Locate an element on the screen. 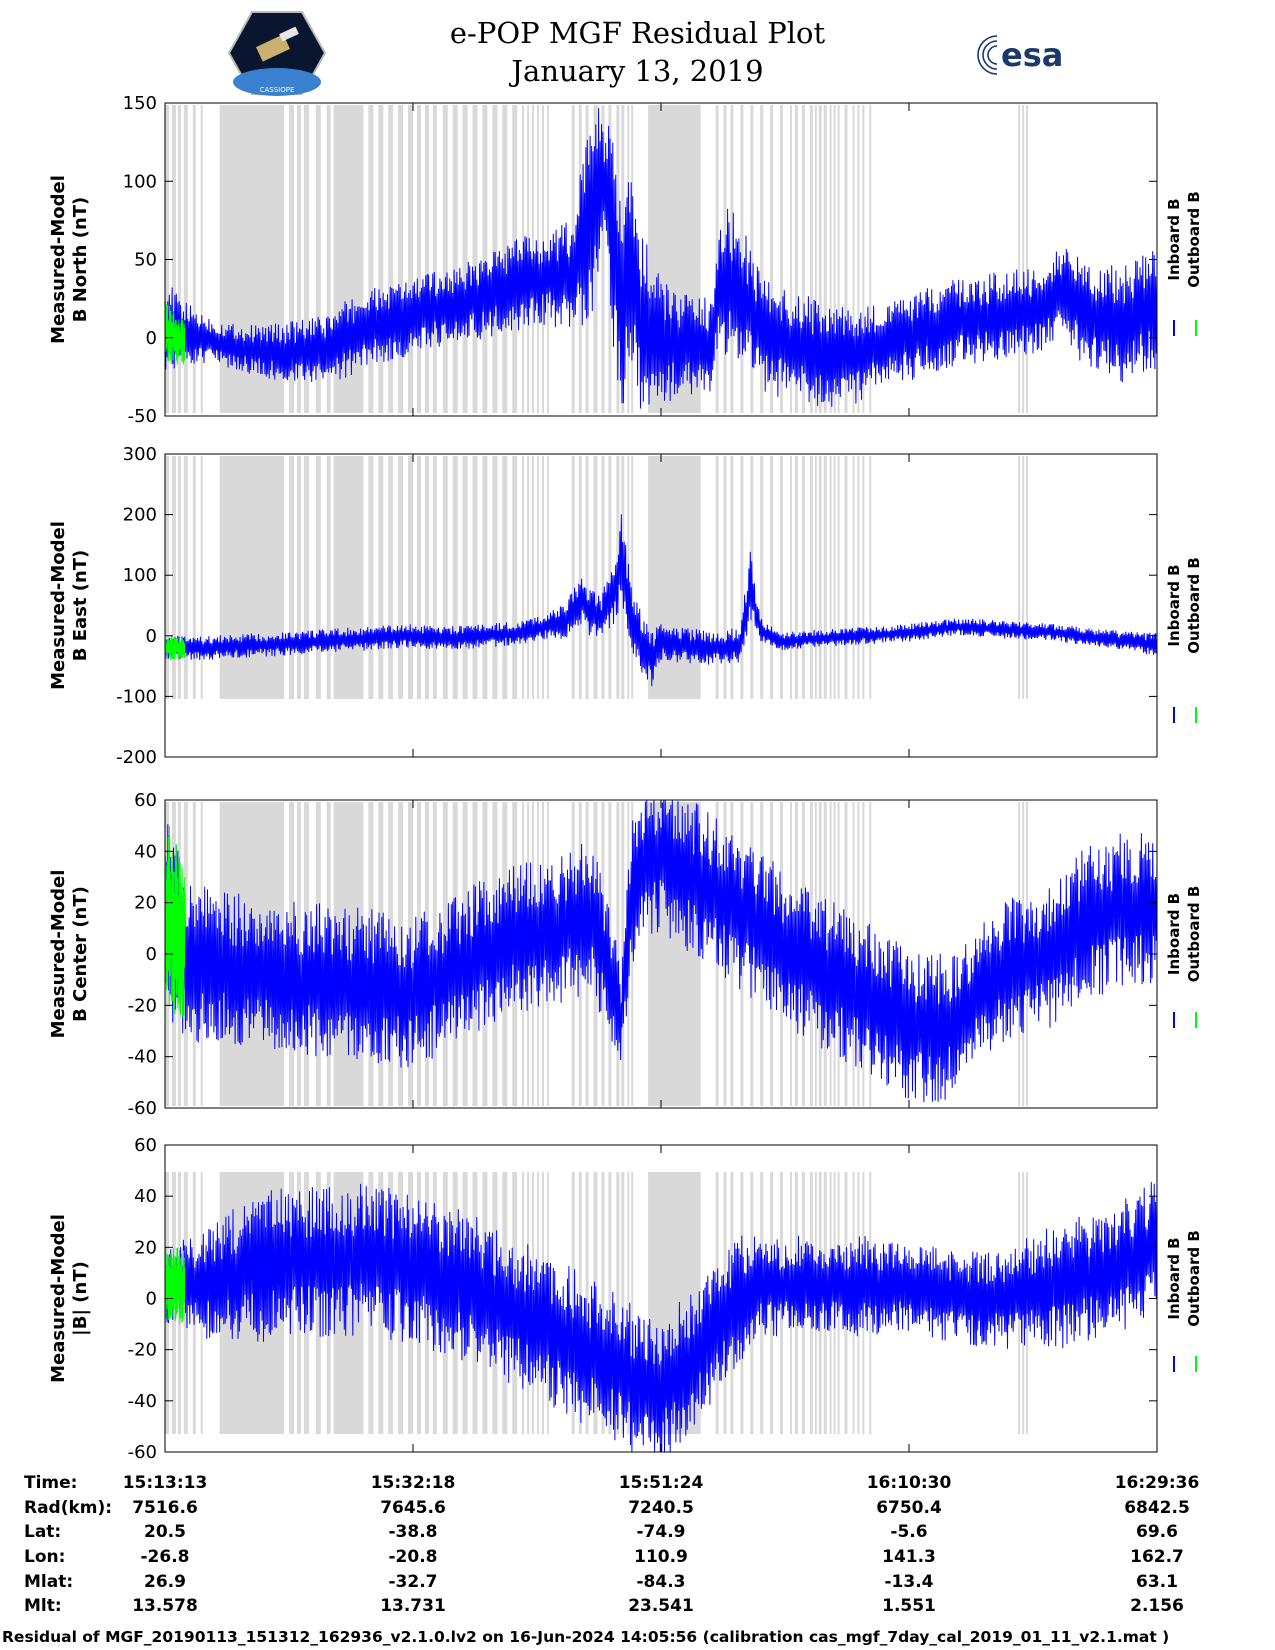 The height and width of the screenshot is (1650, 1275). y-tick-label: 40 is located at coordinates (145, 1196).